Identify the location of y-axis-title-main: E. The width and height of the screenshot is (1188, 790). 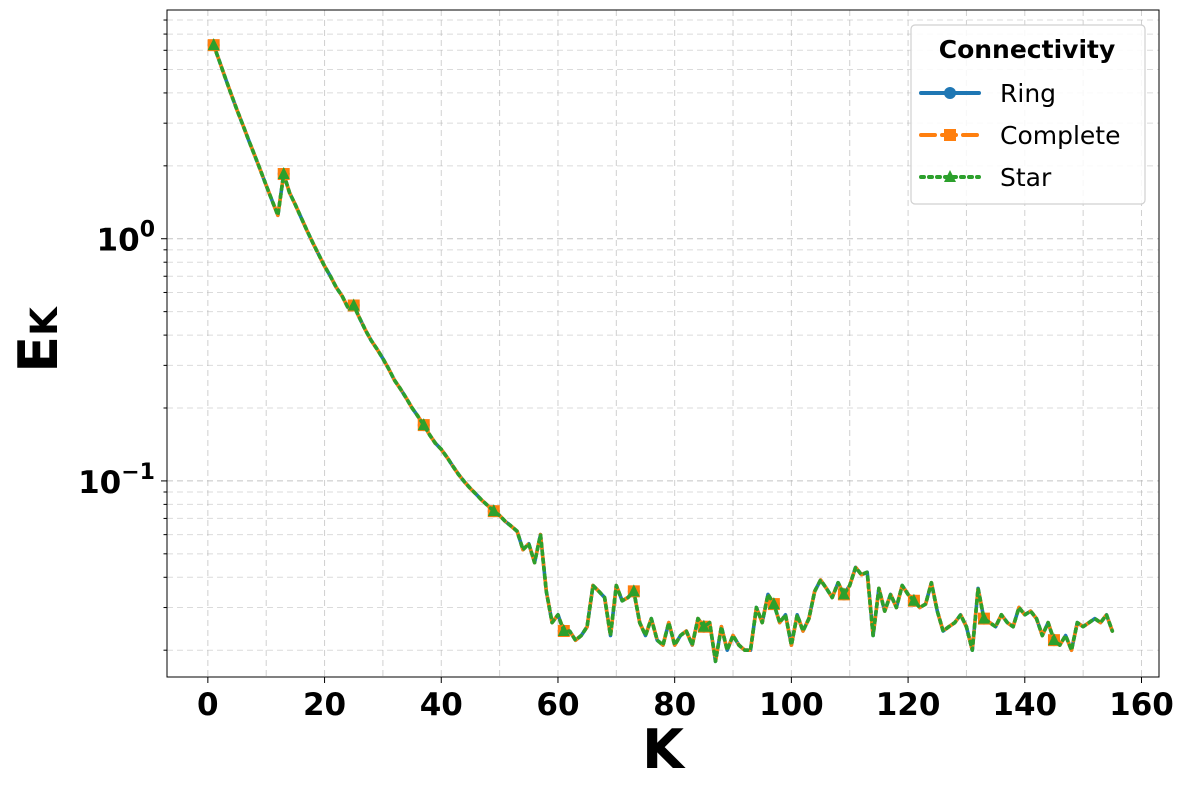
(38, 354).